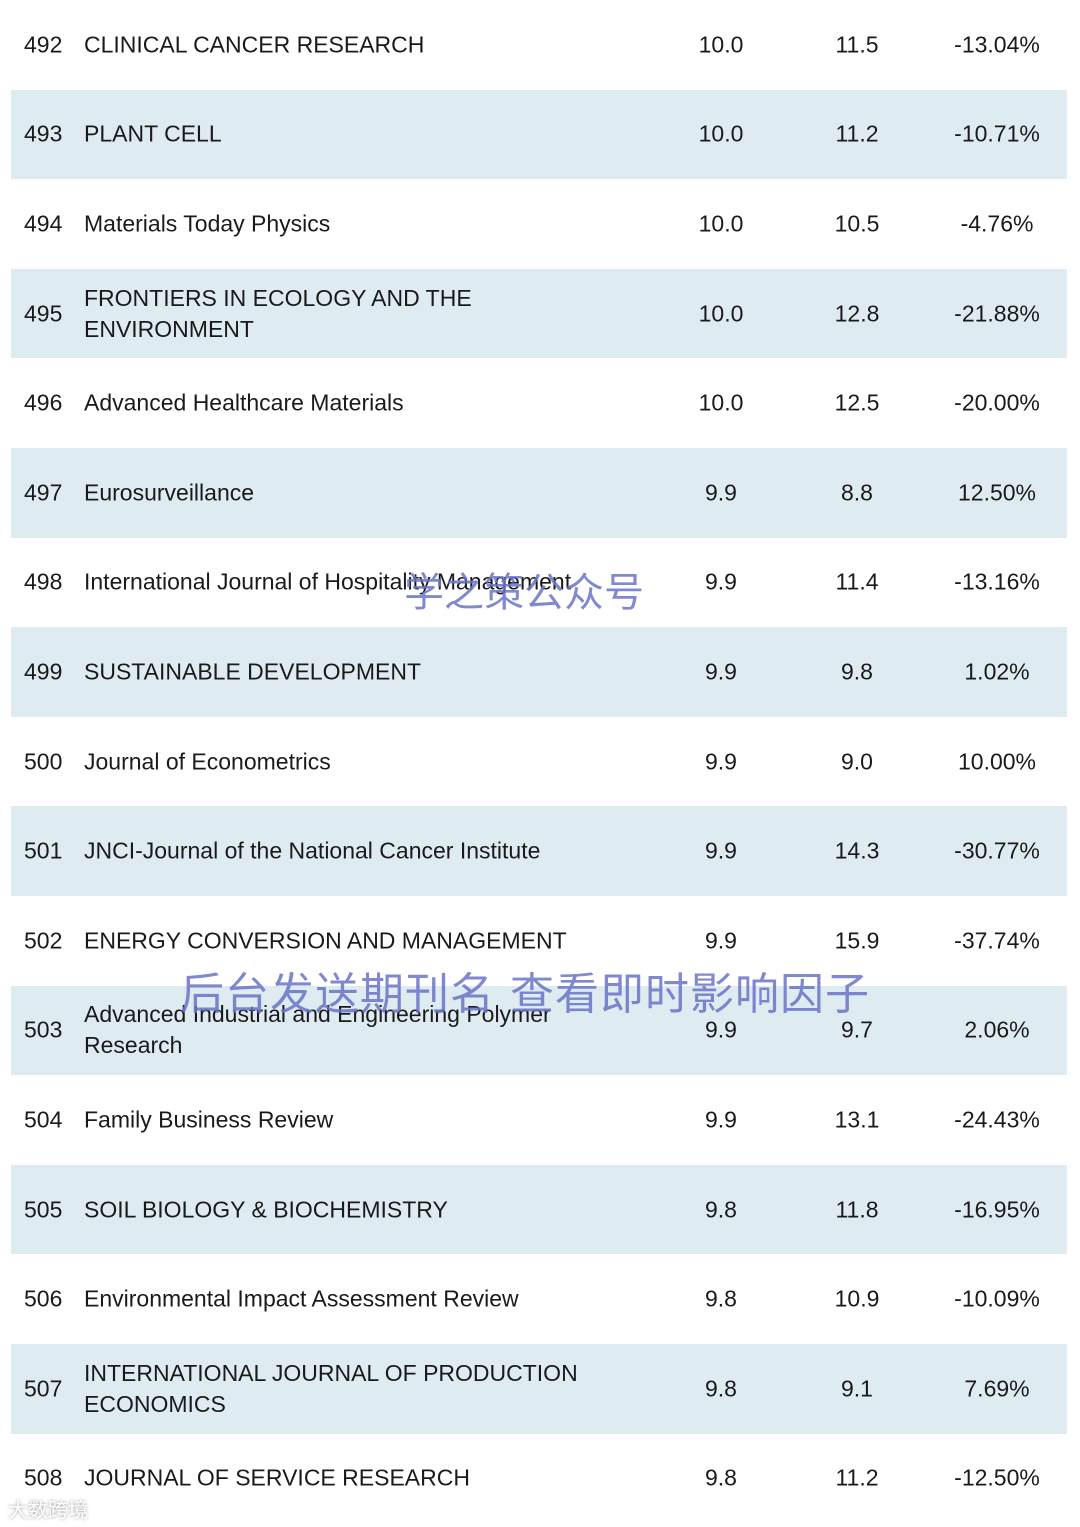 The height and width of the screenshot is (1527, 1080). I want to click on change-percent-cell: -37.74%, so click(997, 940).